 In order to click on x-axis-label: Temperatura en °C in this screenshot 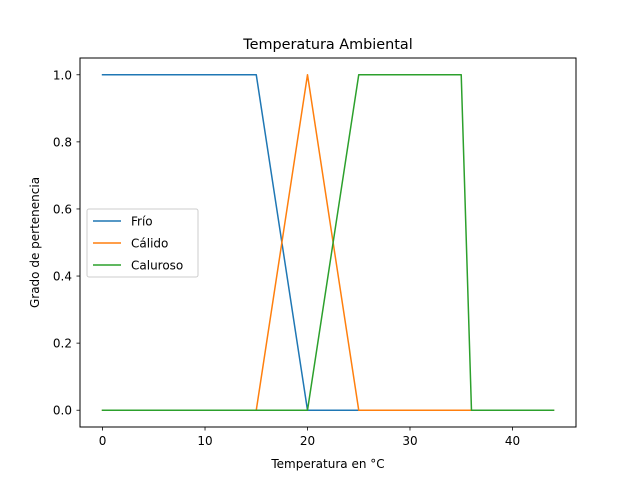, I will do `click(327, 464)`.